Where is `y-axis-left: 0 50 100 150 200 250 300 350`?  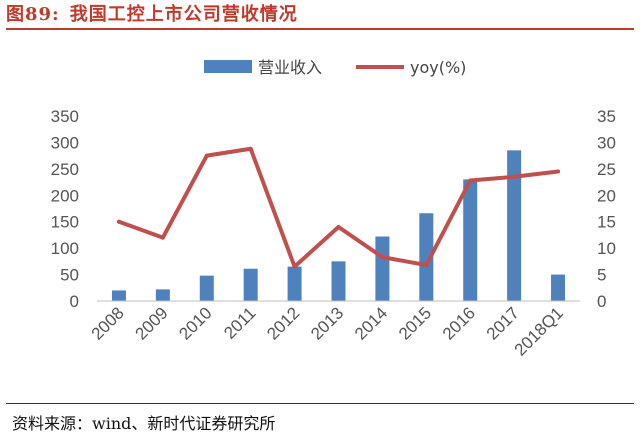 y-axis-left: 0 50 100 150 200 250 300 350 is located at coordinates (65, 209).